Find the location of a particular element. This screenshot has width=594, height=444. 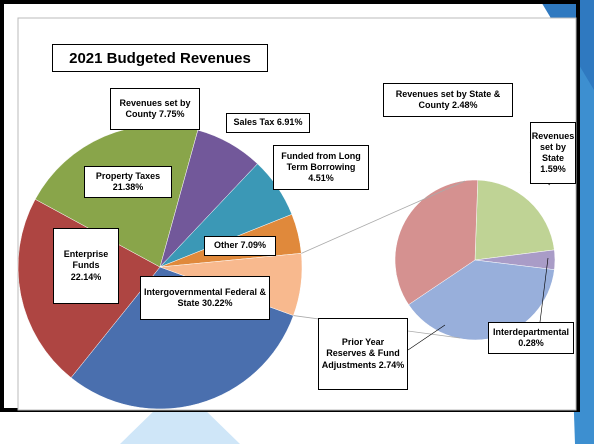

data-label: Revenues set by State & County 2.48% is located at coordinates (448, 100).